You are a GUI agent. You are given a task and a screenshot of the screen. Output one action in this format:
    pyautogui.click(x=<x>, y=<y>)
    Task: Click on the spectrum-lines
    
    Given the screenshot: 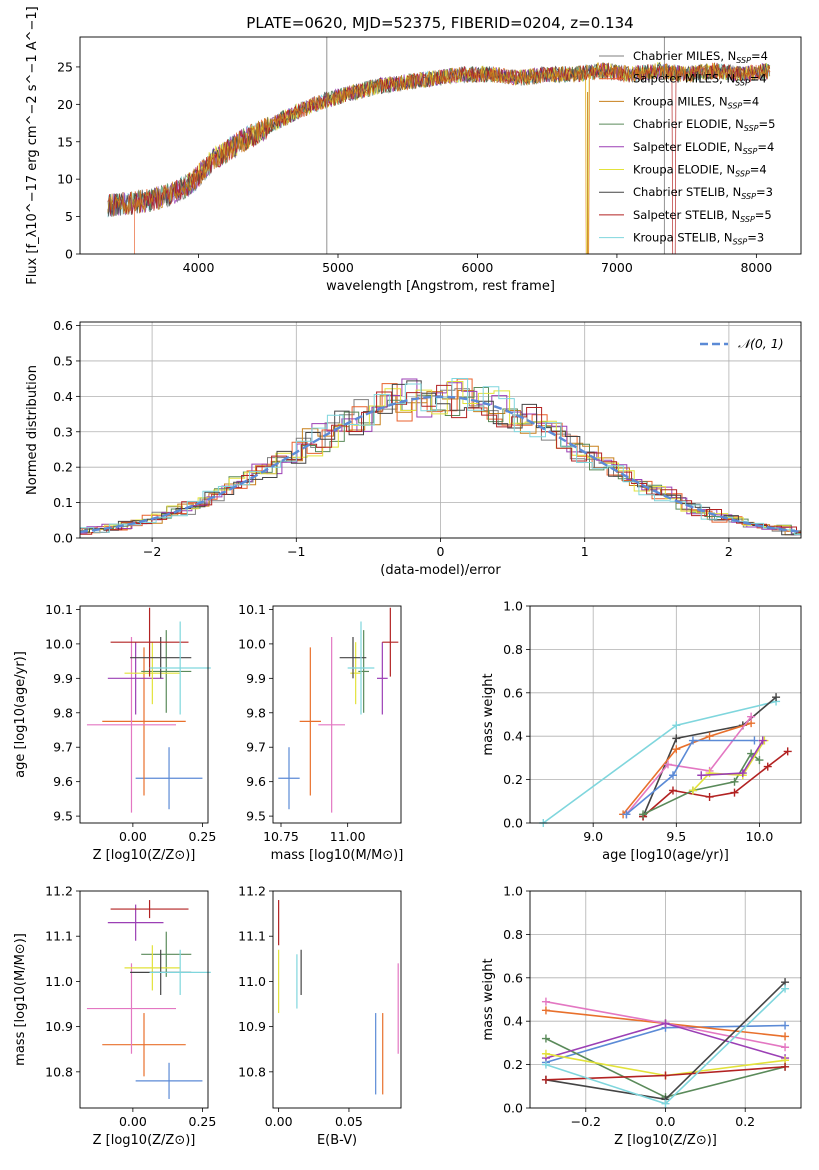 What is the action you would take?
    pyautogui.click(x=439, y=157)
    